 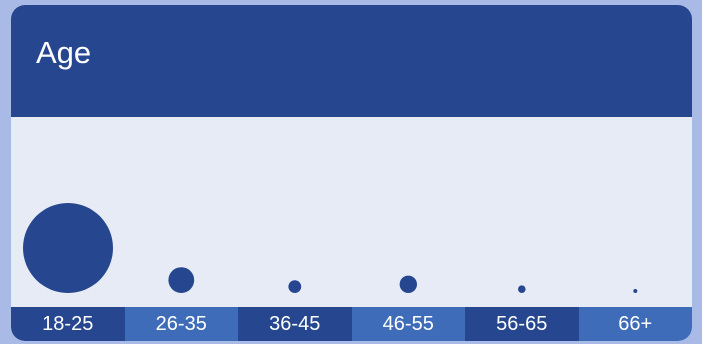 I want to click on x-tick-label: 36-45, so click(x=295, y=324).